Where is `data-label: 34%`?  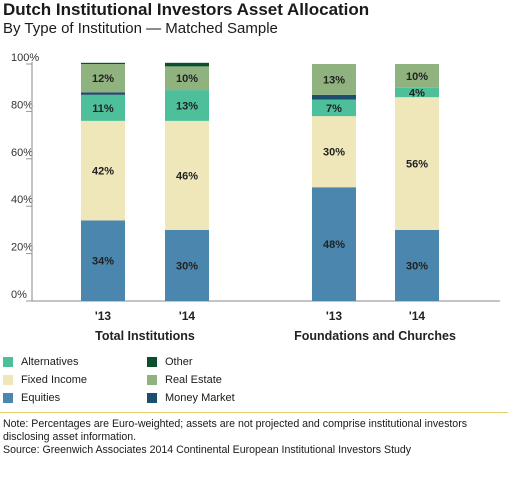
data-label: 34% is located at coordinates (103, 262).